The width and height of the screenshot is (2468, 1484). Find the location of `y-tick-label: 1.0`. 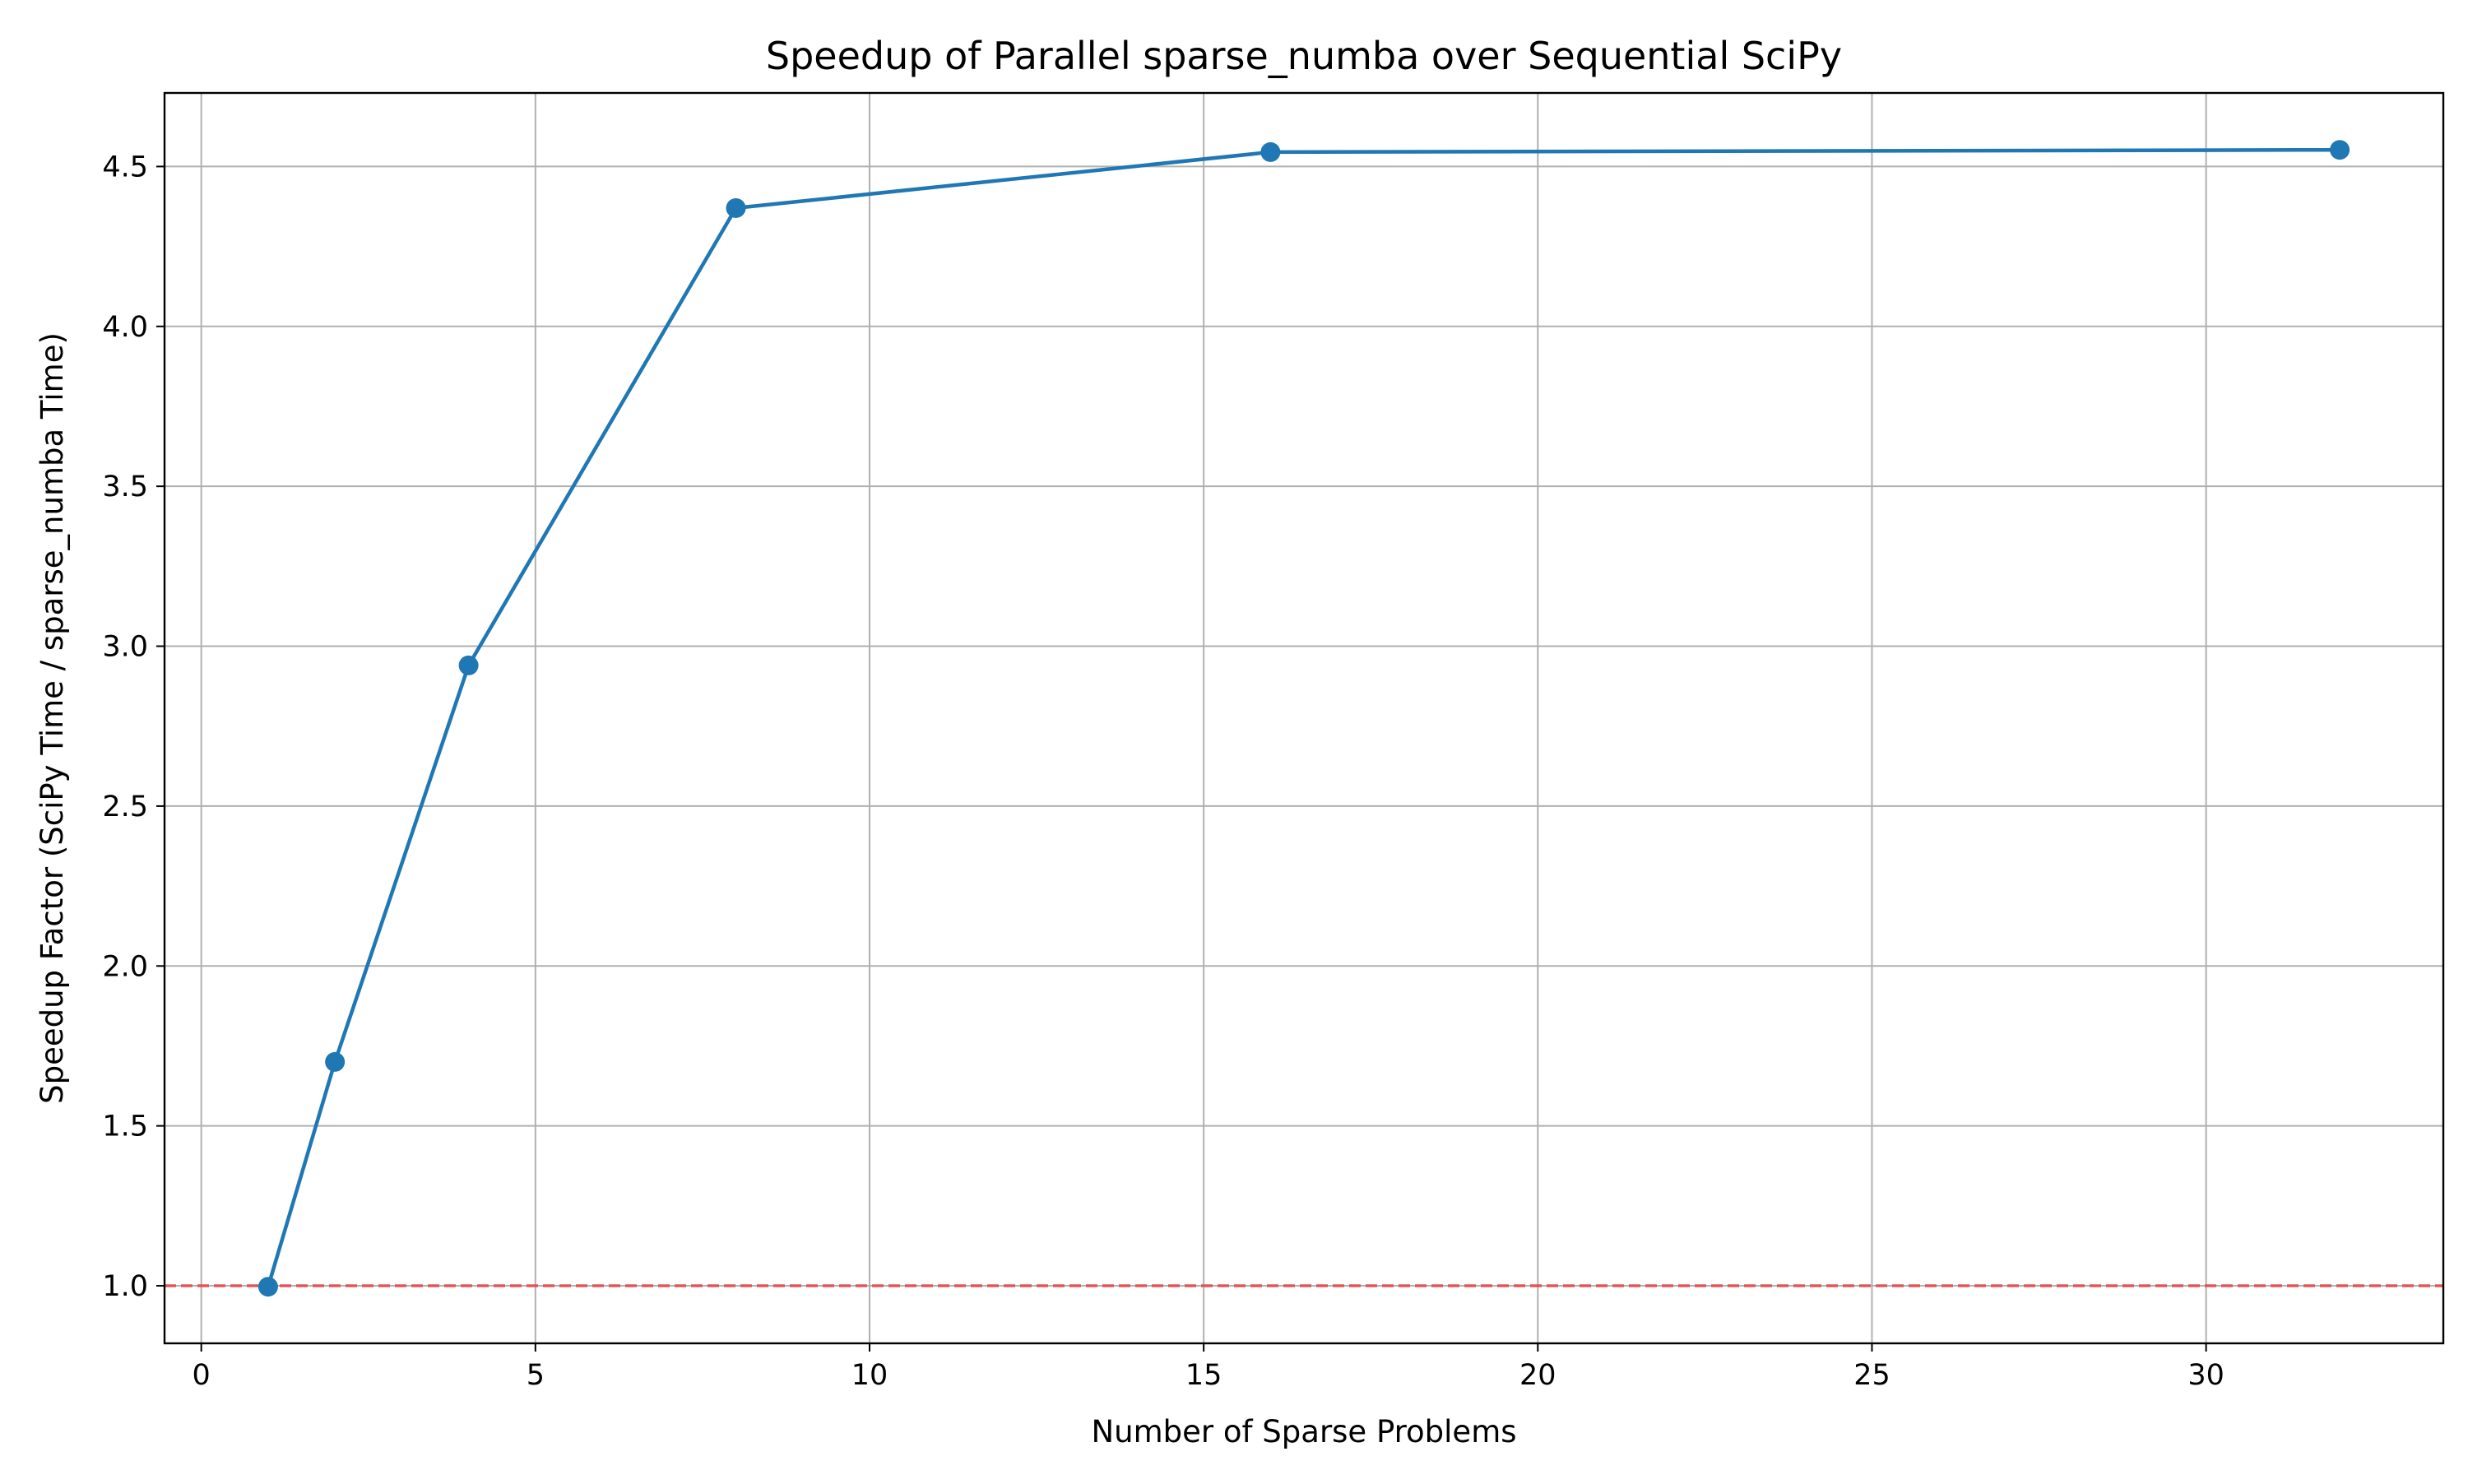

y-tick-label: 1.0 is located at coordinates (125, 1286).